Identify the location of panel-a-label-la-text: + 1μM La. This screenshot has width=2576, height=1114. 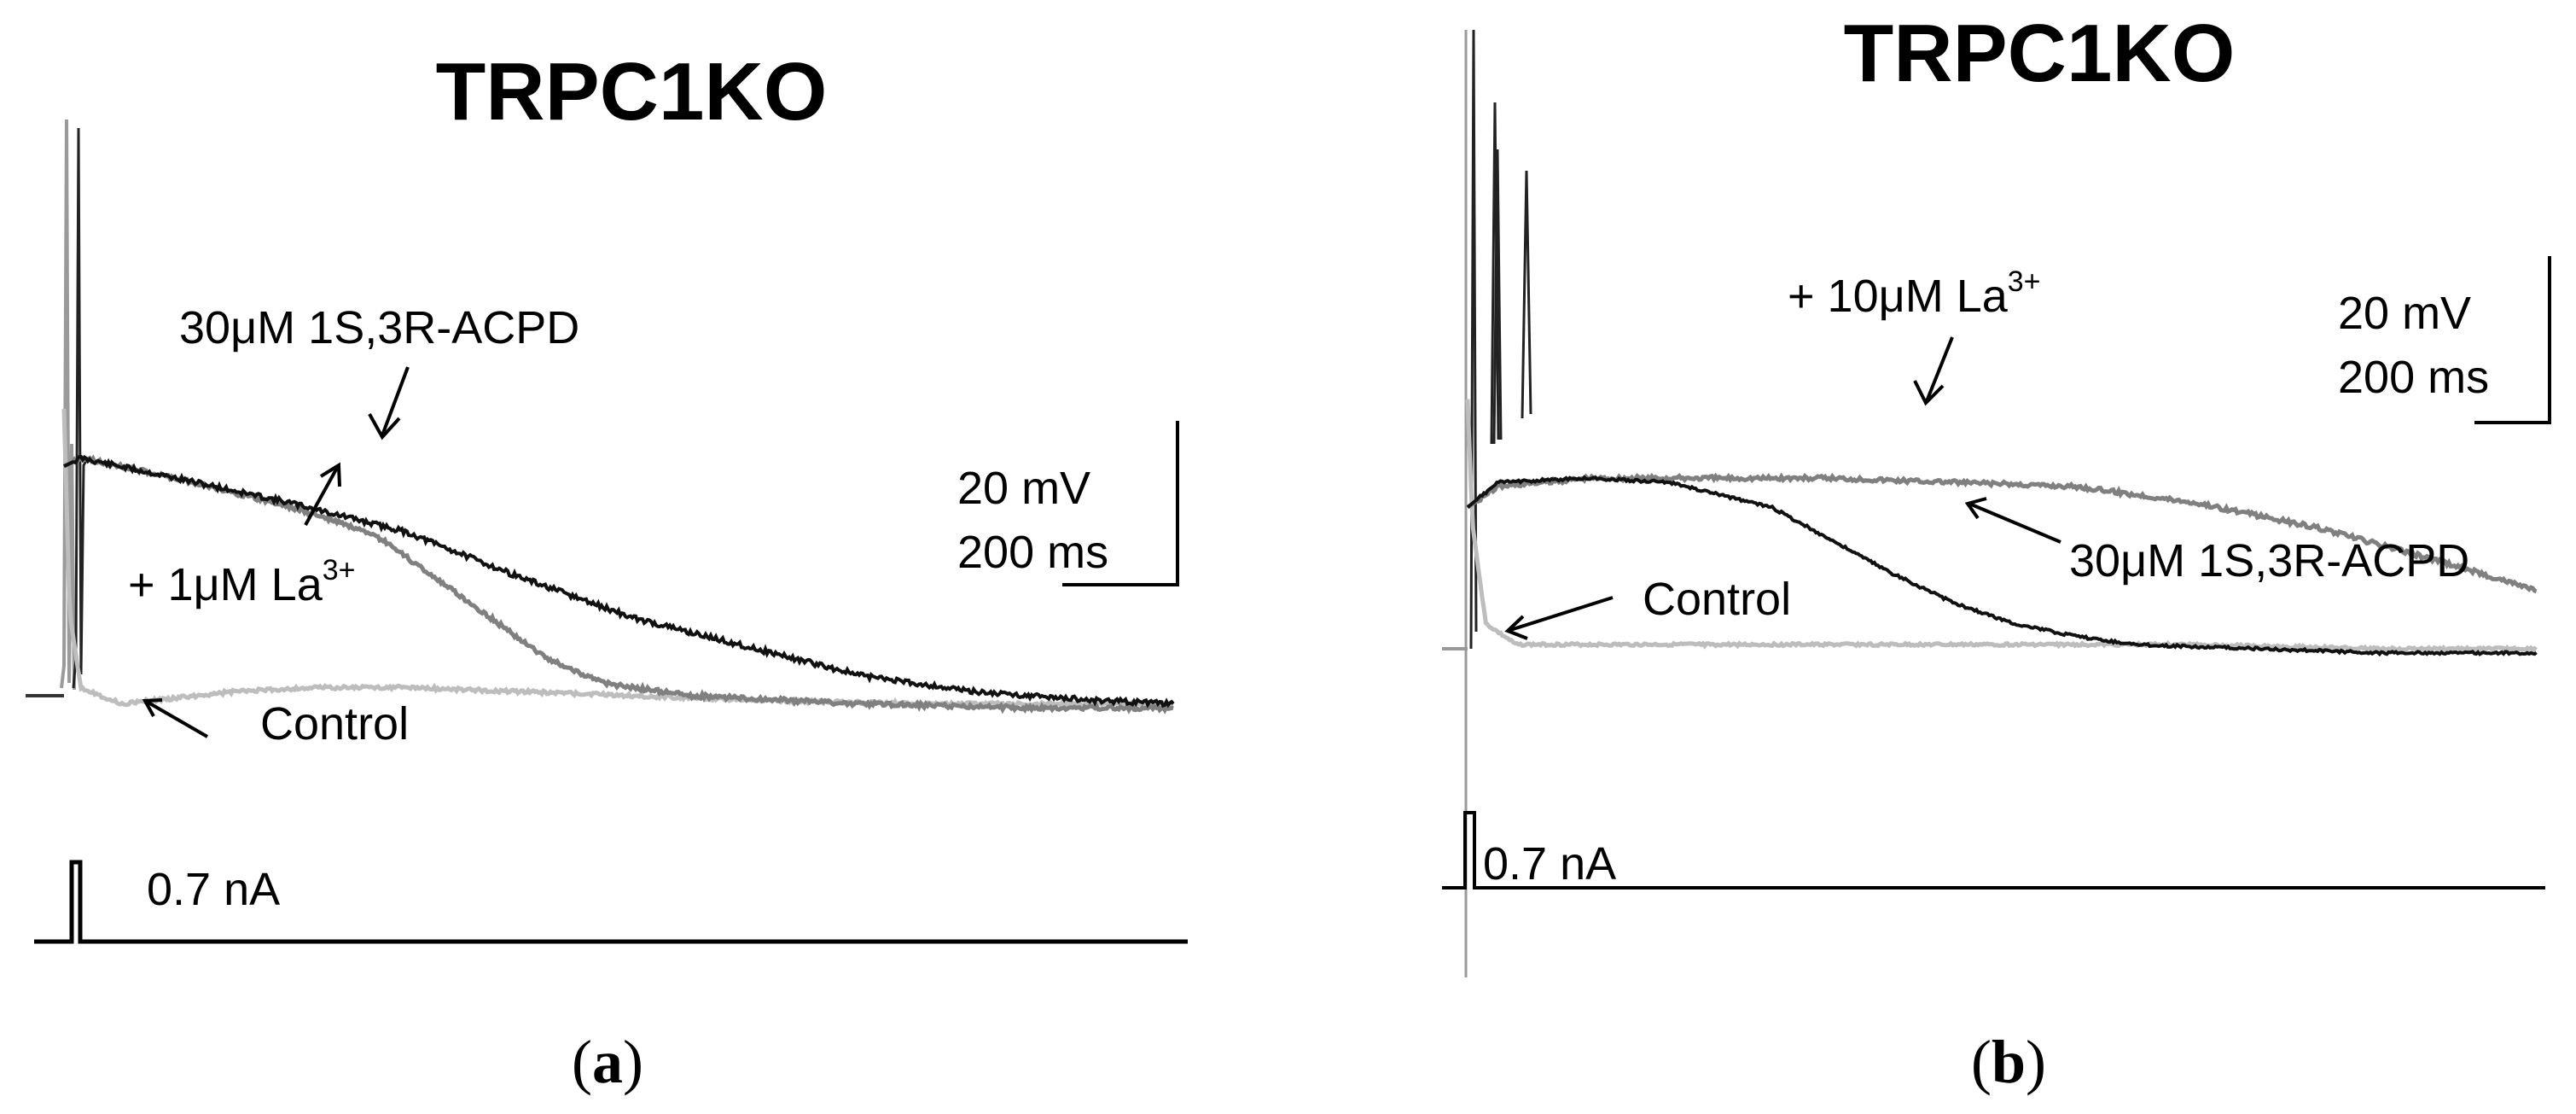
(225, 584).